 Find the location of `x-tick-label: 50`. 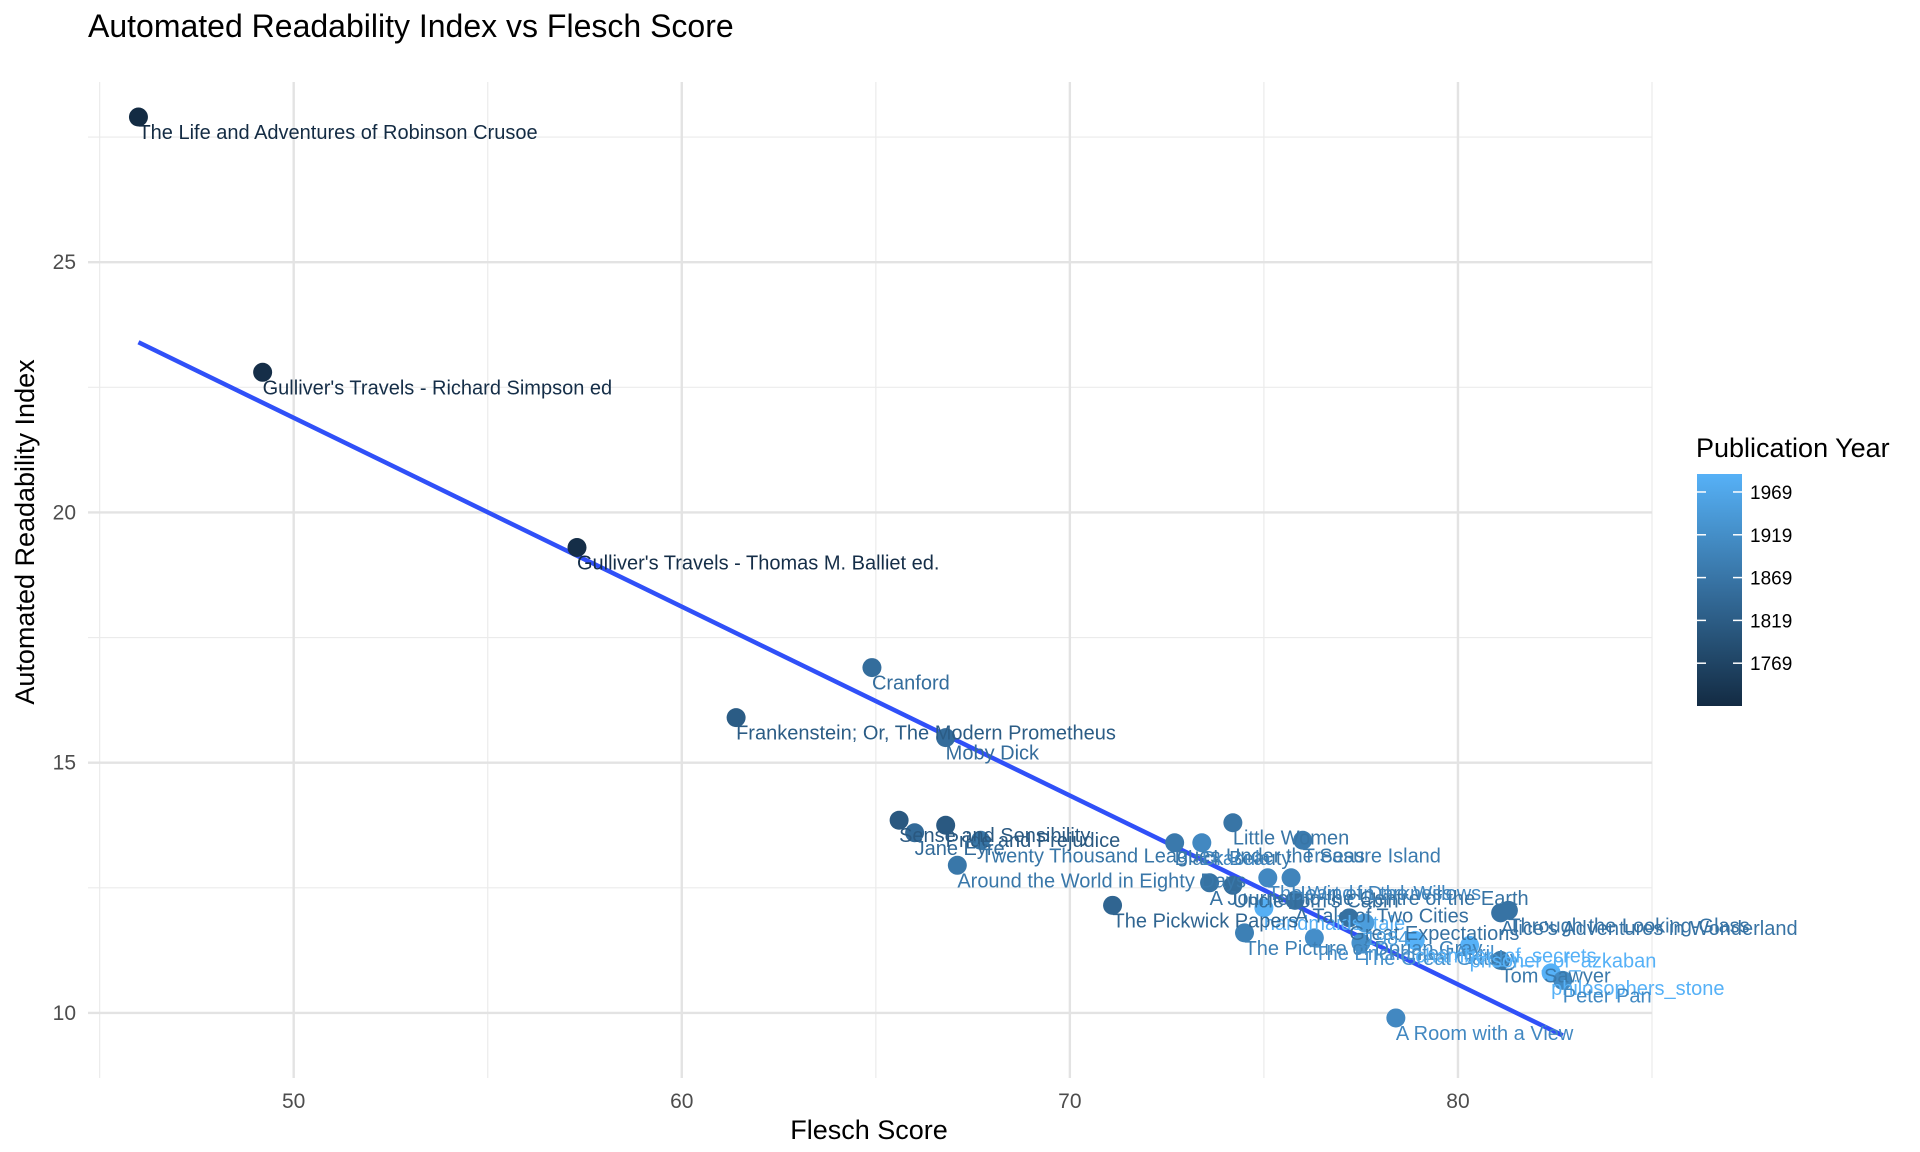

x-tick-label: 50 is located at coordinates (293, 1101).